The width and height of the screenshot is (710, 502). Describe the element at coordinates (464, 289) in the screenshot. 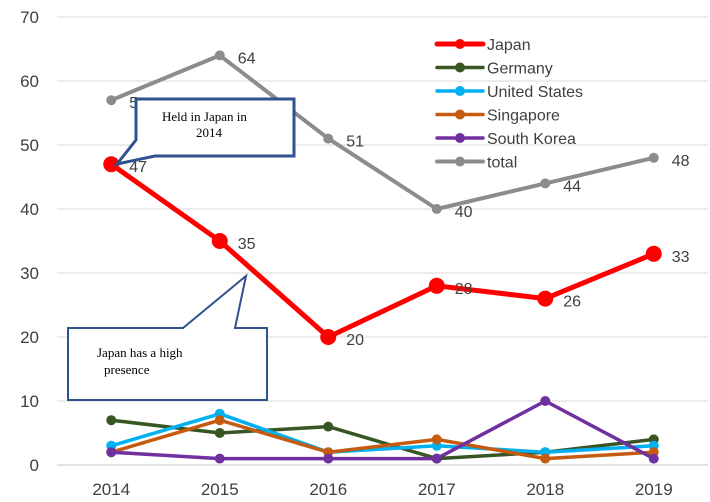

I see `data-label-japan-2017: 28` at that location.